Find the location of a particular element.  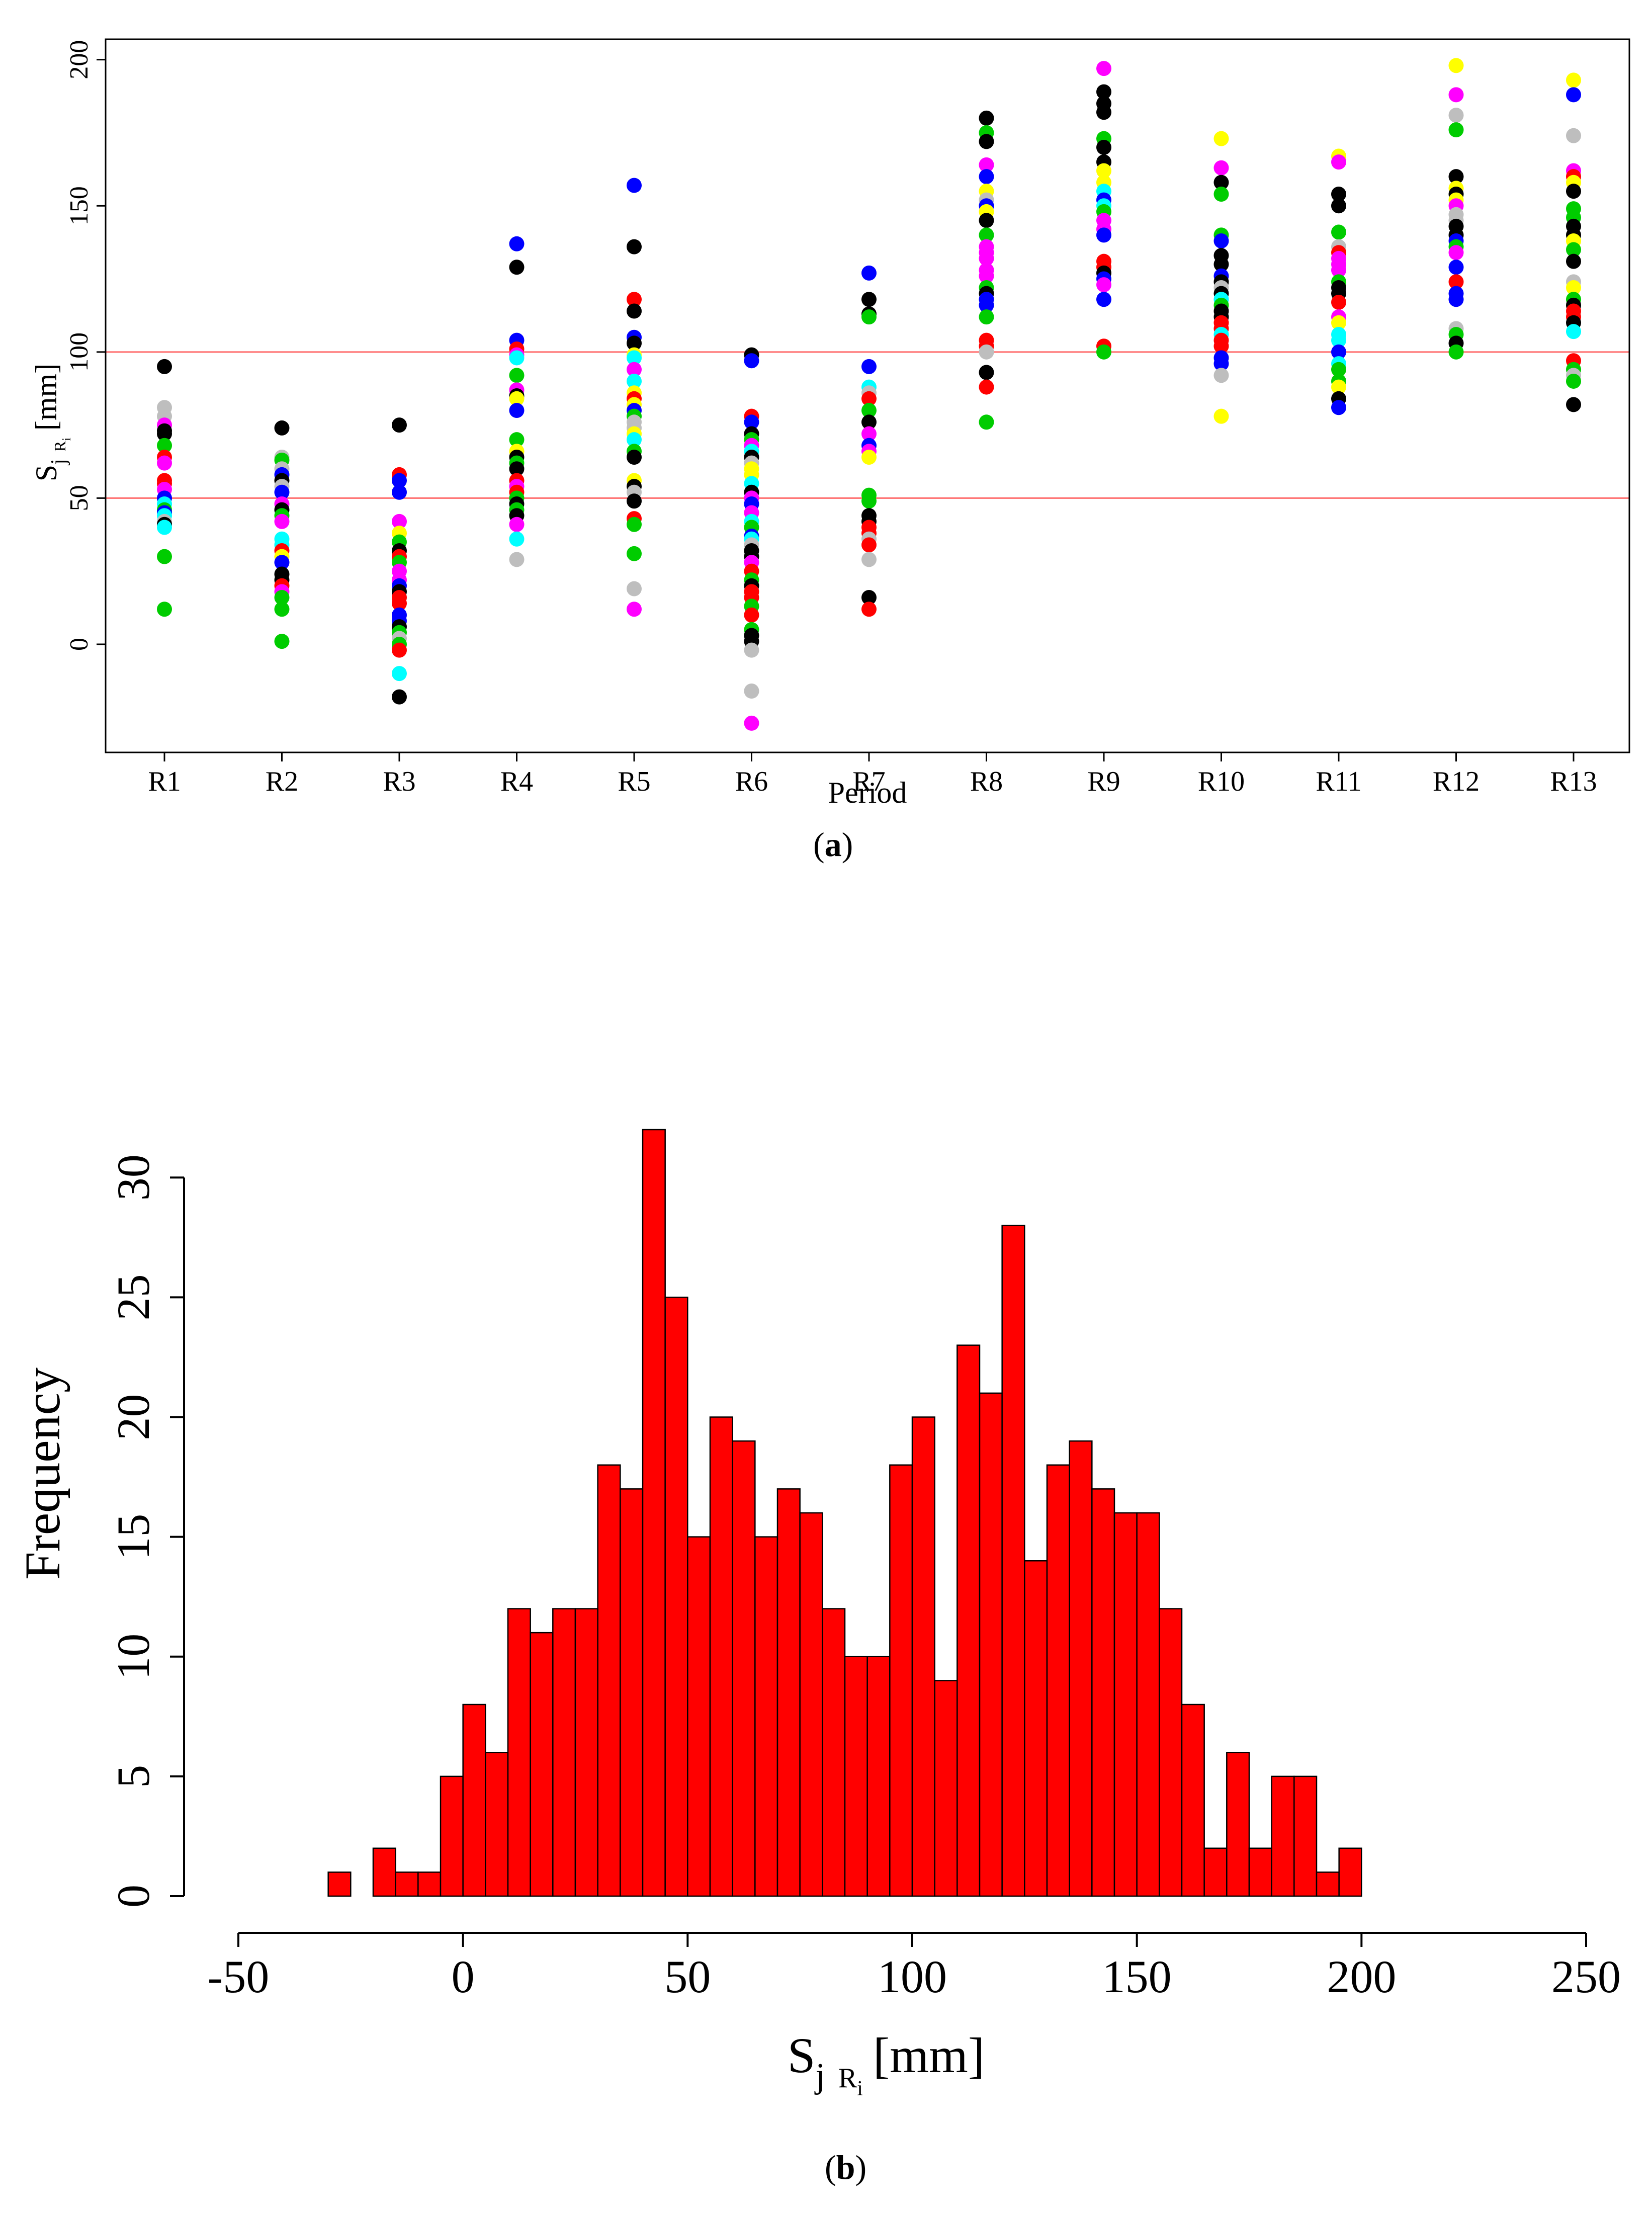

y-tick-label: 50 is located at coordinates (79, 498).